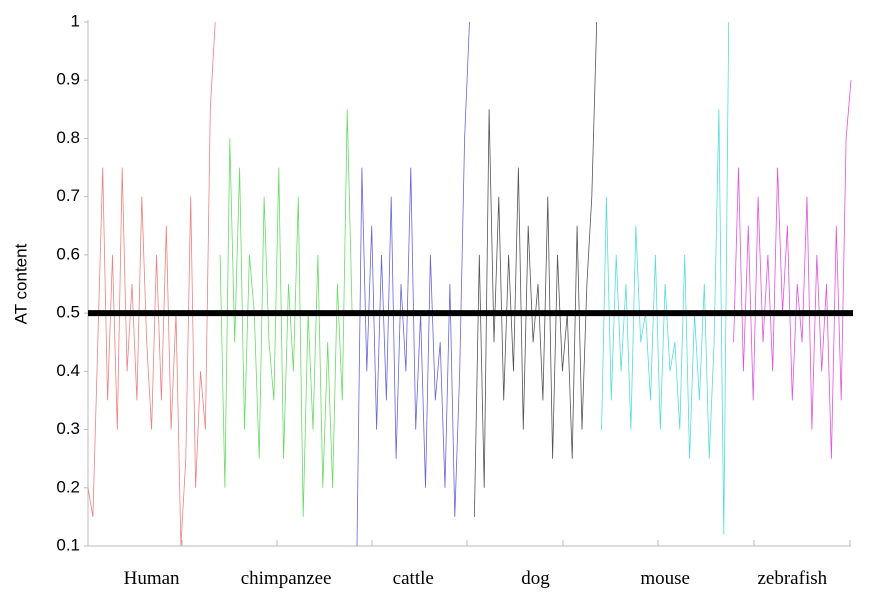 This screenshot has height=609, width=872. I want to click on y-tick-label: 0.6, so click(68, 253).